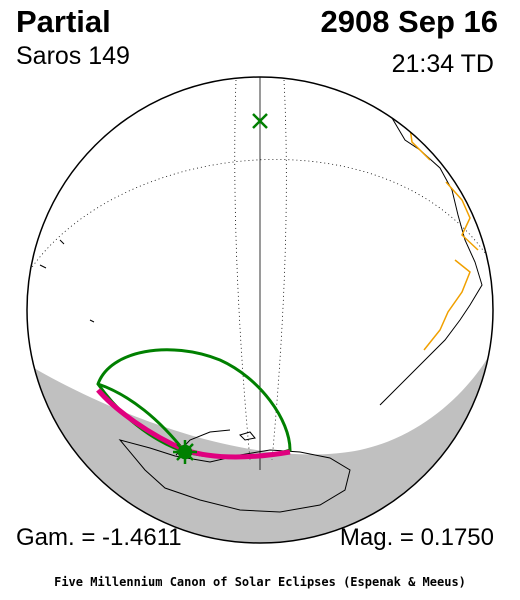 This screenshot has height=600, width=520. I want to click on border-south-america, so click(447, 305).